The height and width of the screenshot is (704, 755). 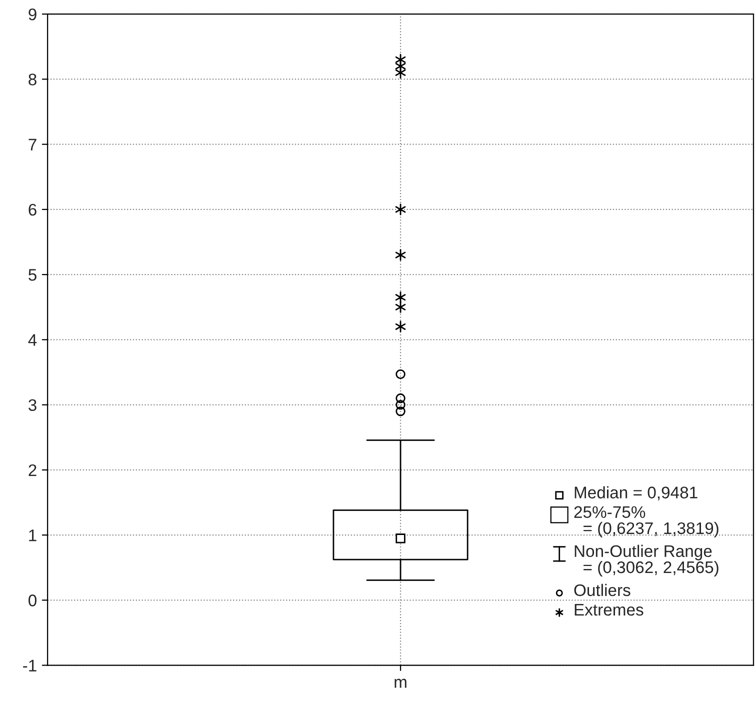 What do you see at coordinates (32, 14) in the screenshot?
I see `y-tick-label: 9` at bounding box center [32, 14].